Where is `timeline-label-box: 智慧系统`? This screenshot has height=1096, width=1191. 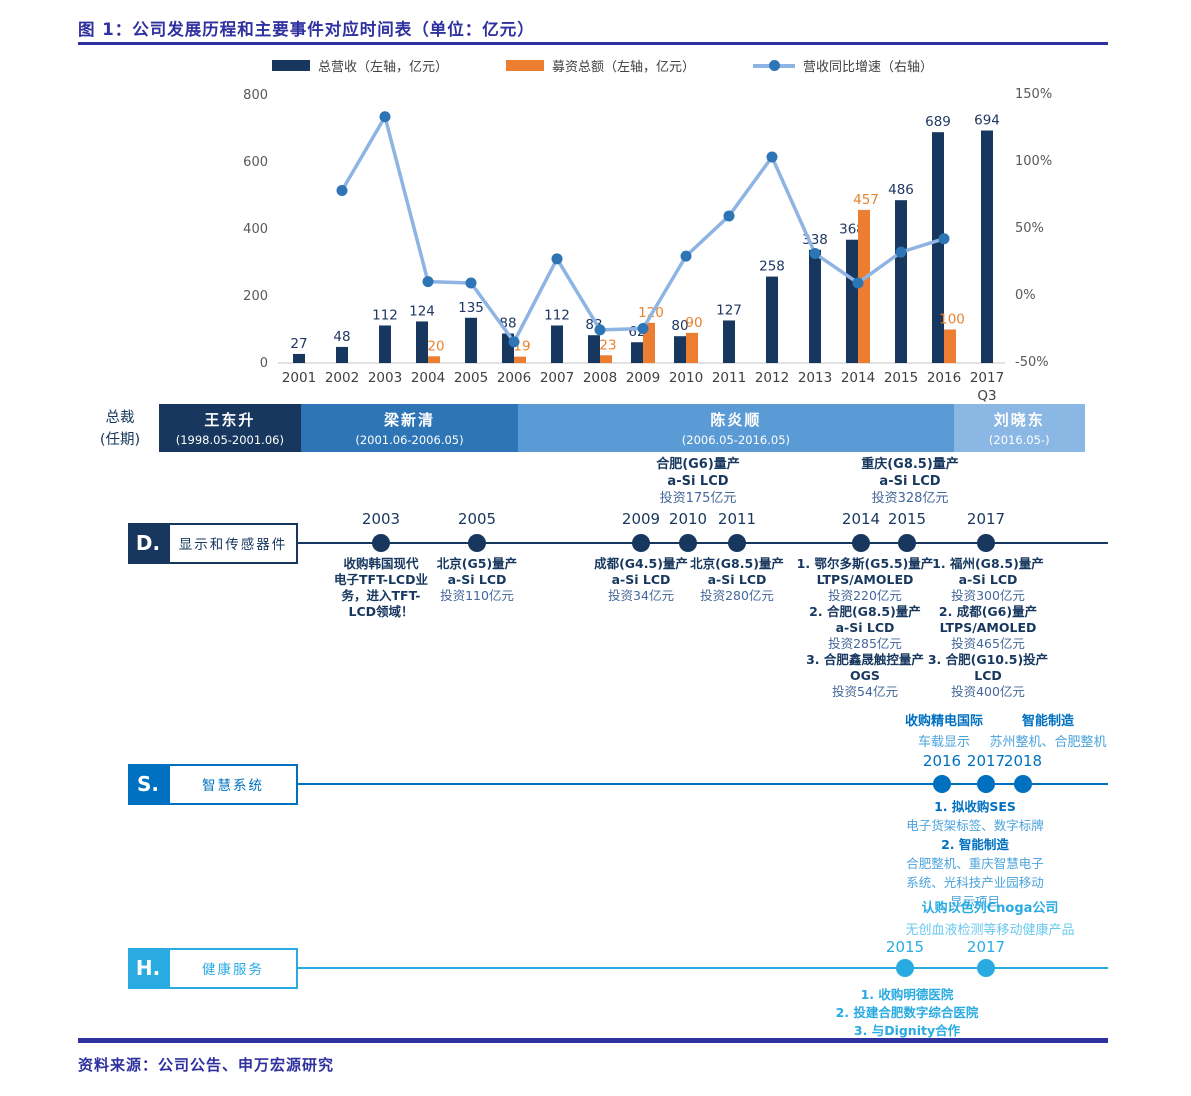
timeline-label-box: 智慧系统 is located at coordinates (233, 784).